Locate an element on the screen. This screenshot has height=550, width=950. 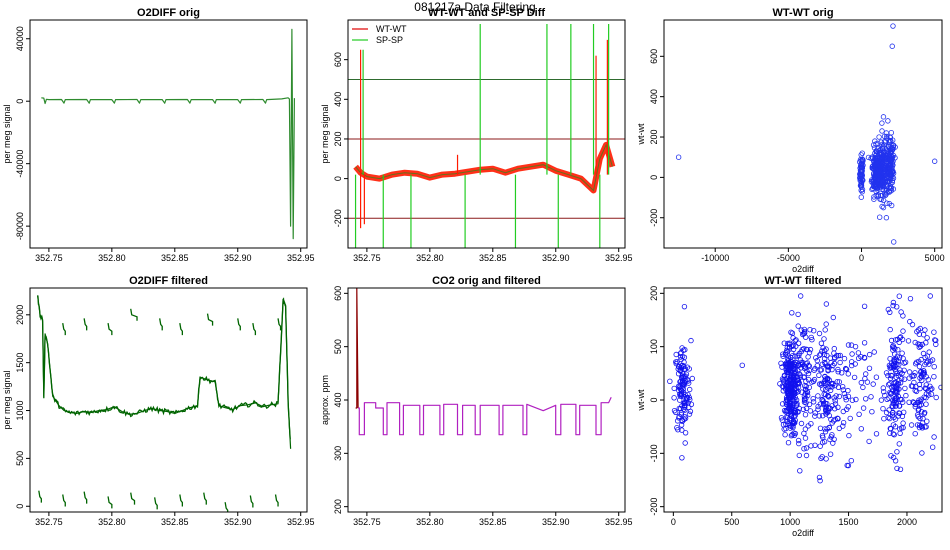
panel-title: O2DIFF orig is located at coordinates (168, 13).